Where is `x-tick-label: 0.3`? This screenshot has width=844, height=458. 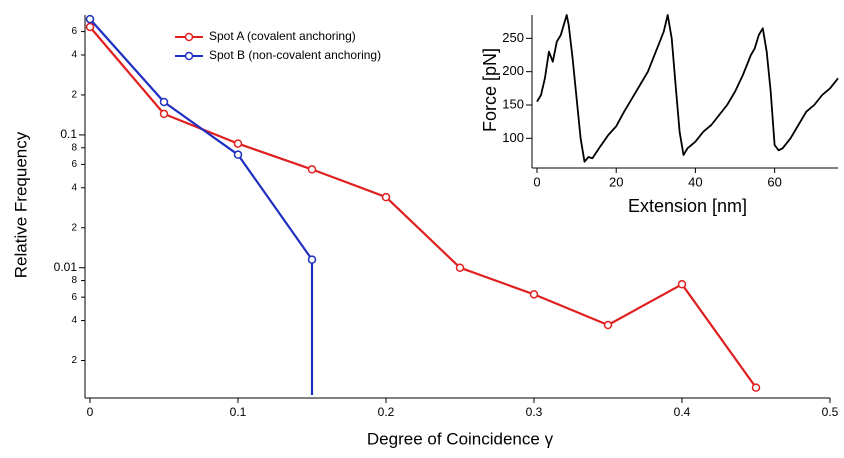 x-tick-label: 0.3 is located at coordinates (534, 412).